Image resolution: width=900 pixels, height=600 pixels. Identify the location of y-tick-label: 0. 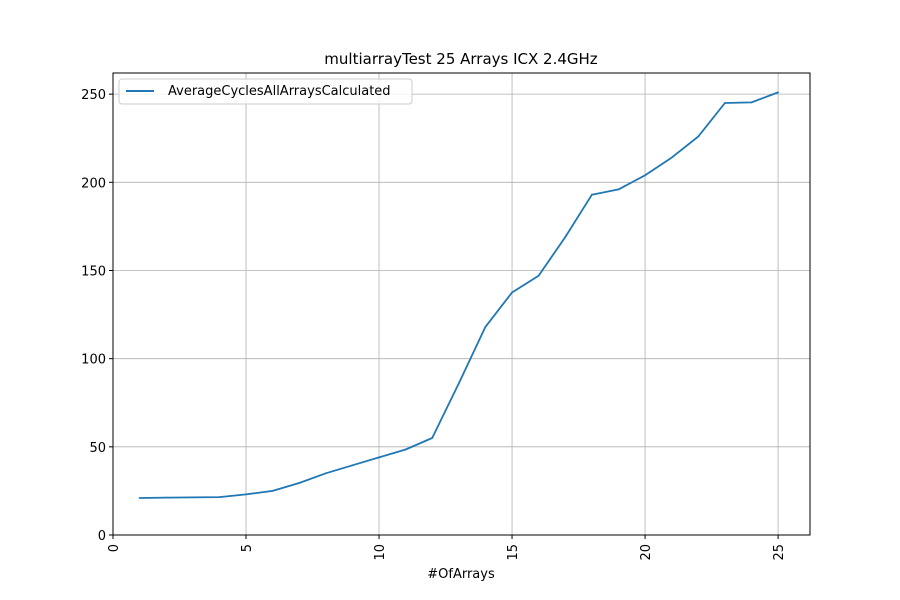
(102, 536).